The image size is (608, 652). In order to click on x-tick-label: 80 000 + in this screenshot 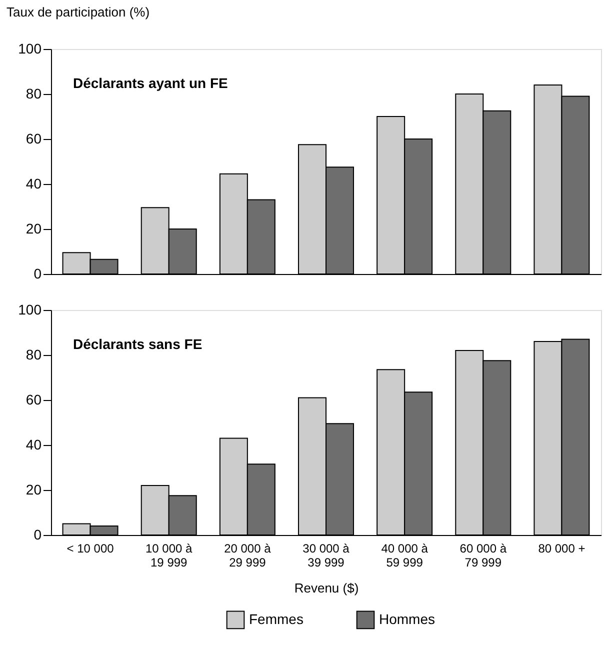, I will do `click(562, 549)`.